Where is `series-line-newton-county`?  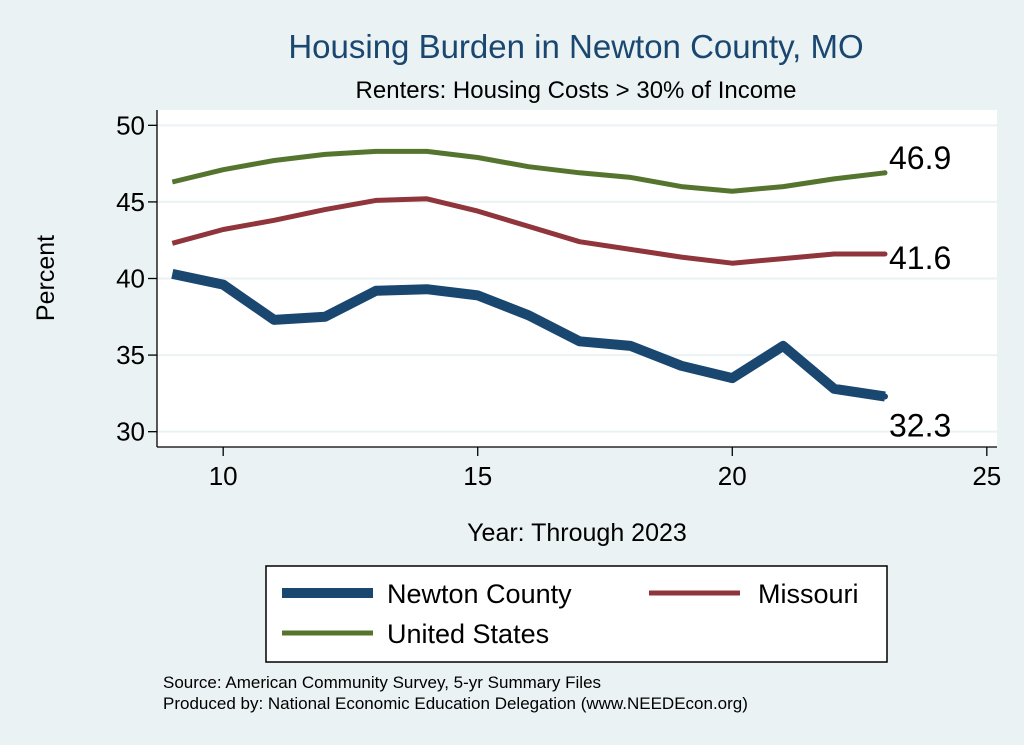
series-line-newton-county is located at coordinates (528, 335).